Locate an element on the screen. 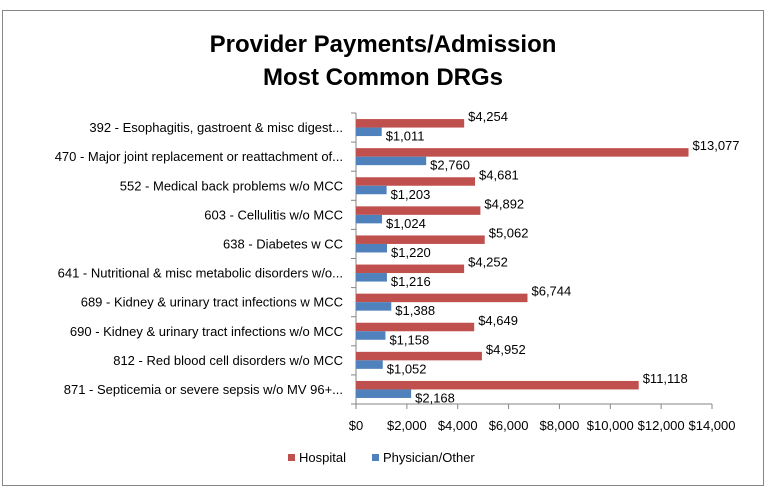 This screenshot has height=499, width=771. data-label-physician: $1,388 is located at coordinates (415, 310).